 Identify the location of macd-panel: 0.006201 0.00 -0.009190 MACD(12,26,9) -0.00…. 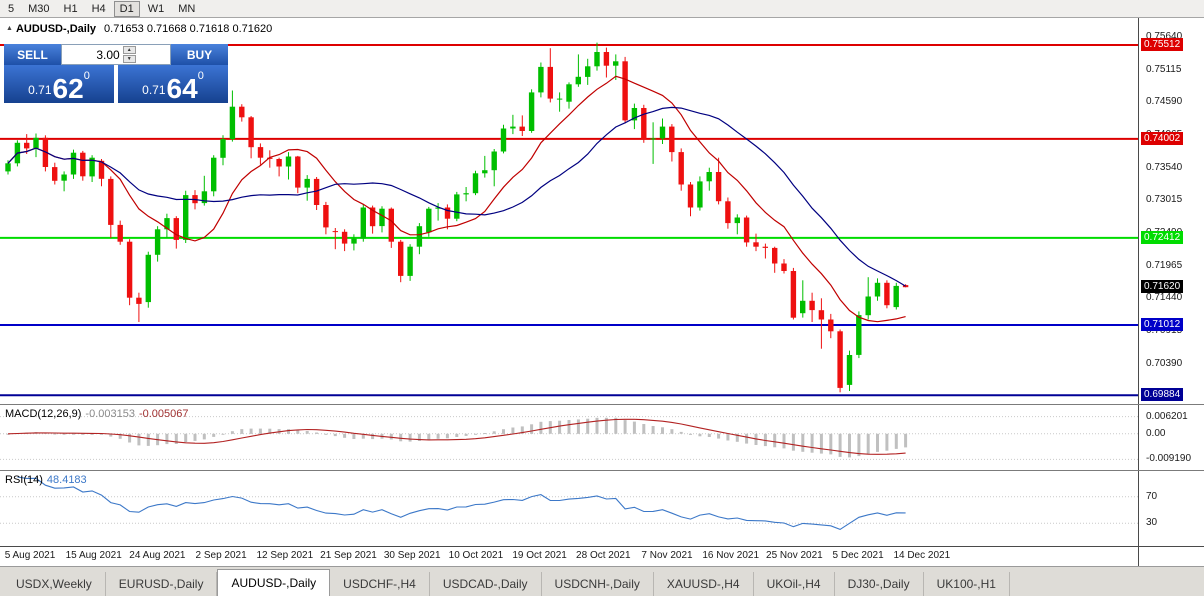
(602, 437).